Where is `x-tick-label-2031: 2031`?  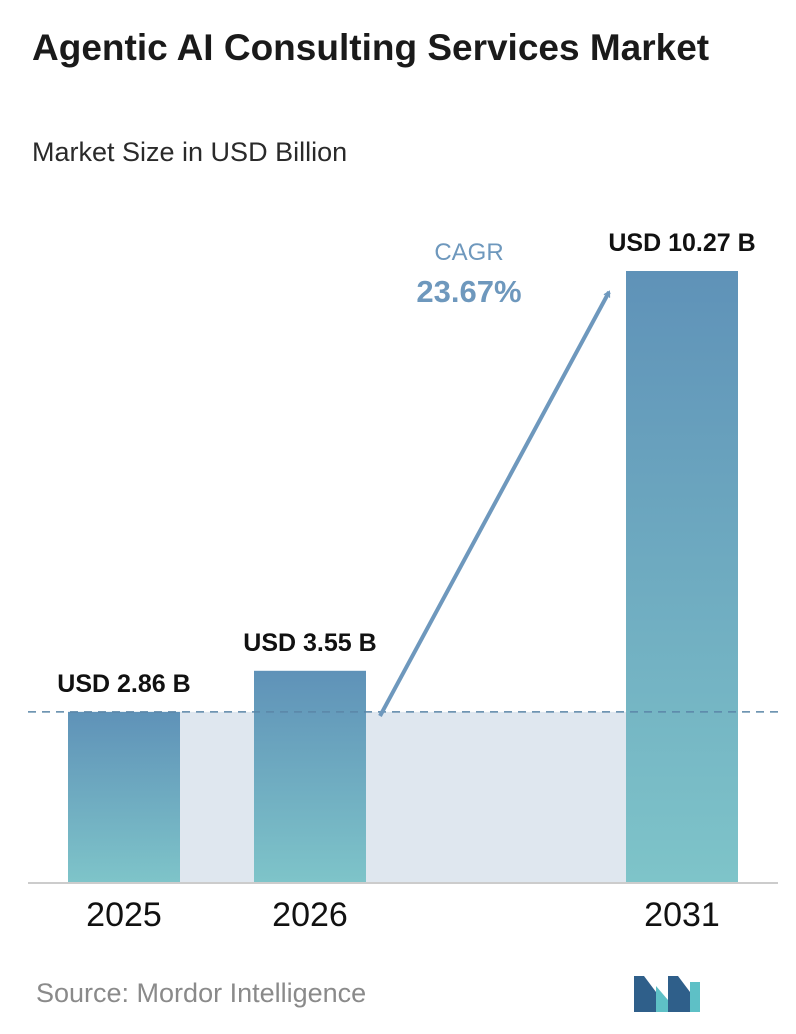
x-tick-label-2031: 2031 is located at coordinates (682, 915).